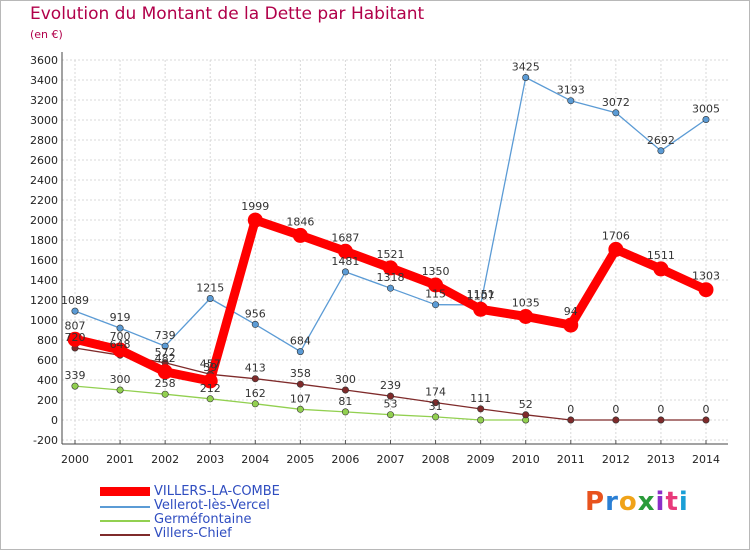 This screenshot has width=750, height=550. What do you see at coordinates (435, 294) in the screenshot?
I see `data-label: 115` at bounding box center [435, 294].